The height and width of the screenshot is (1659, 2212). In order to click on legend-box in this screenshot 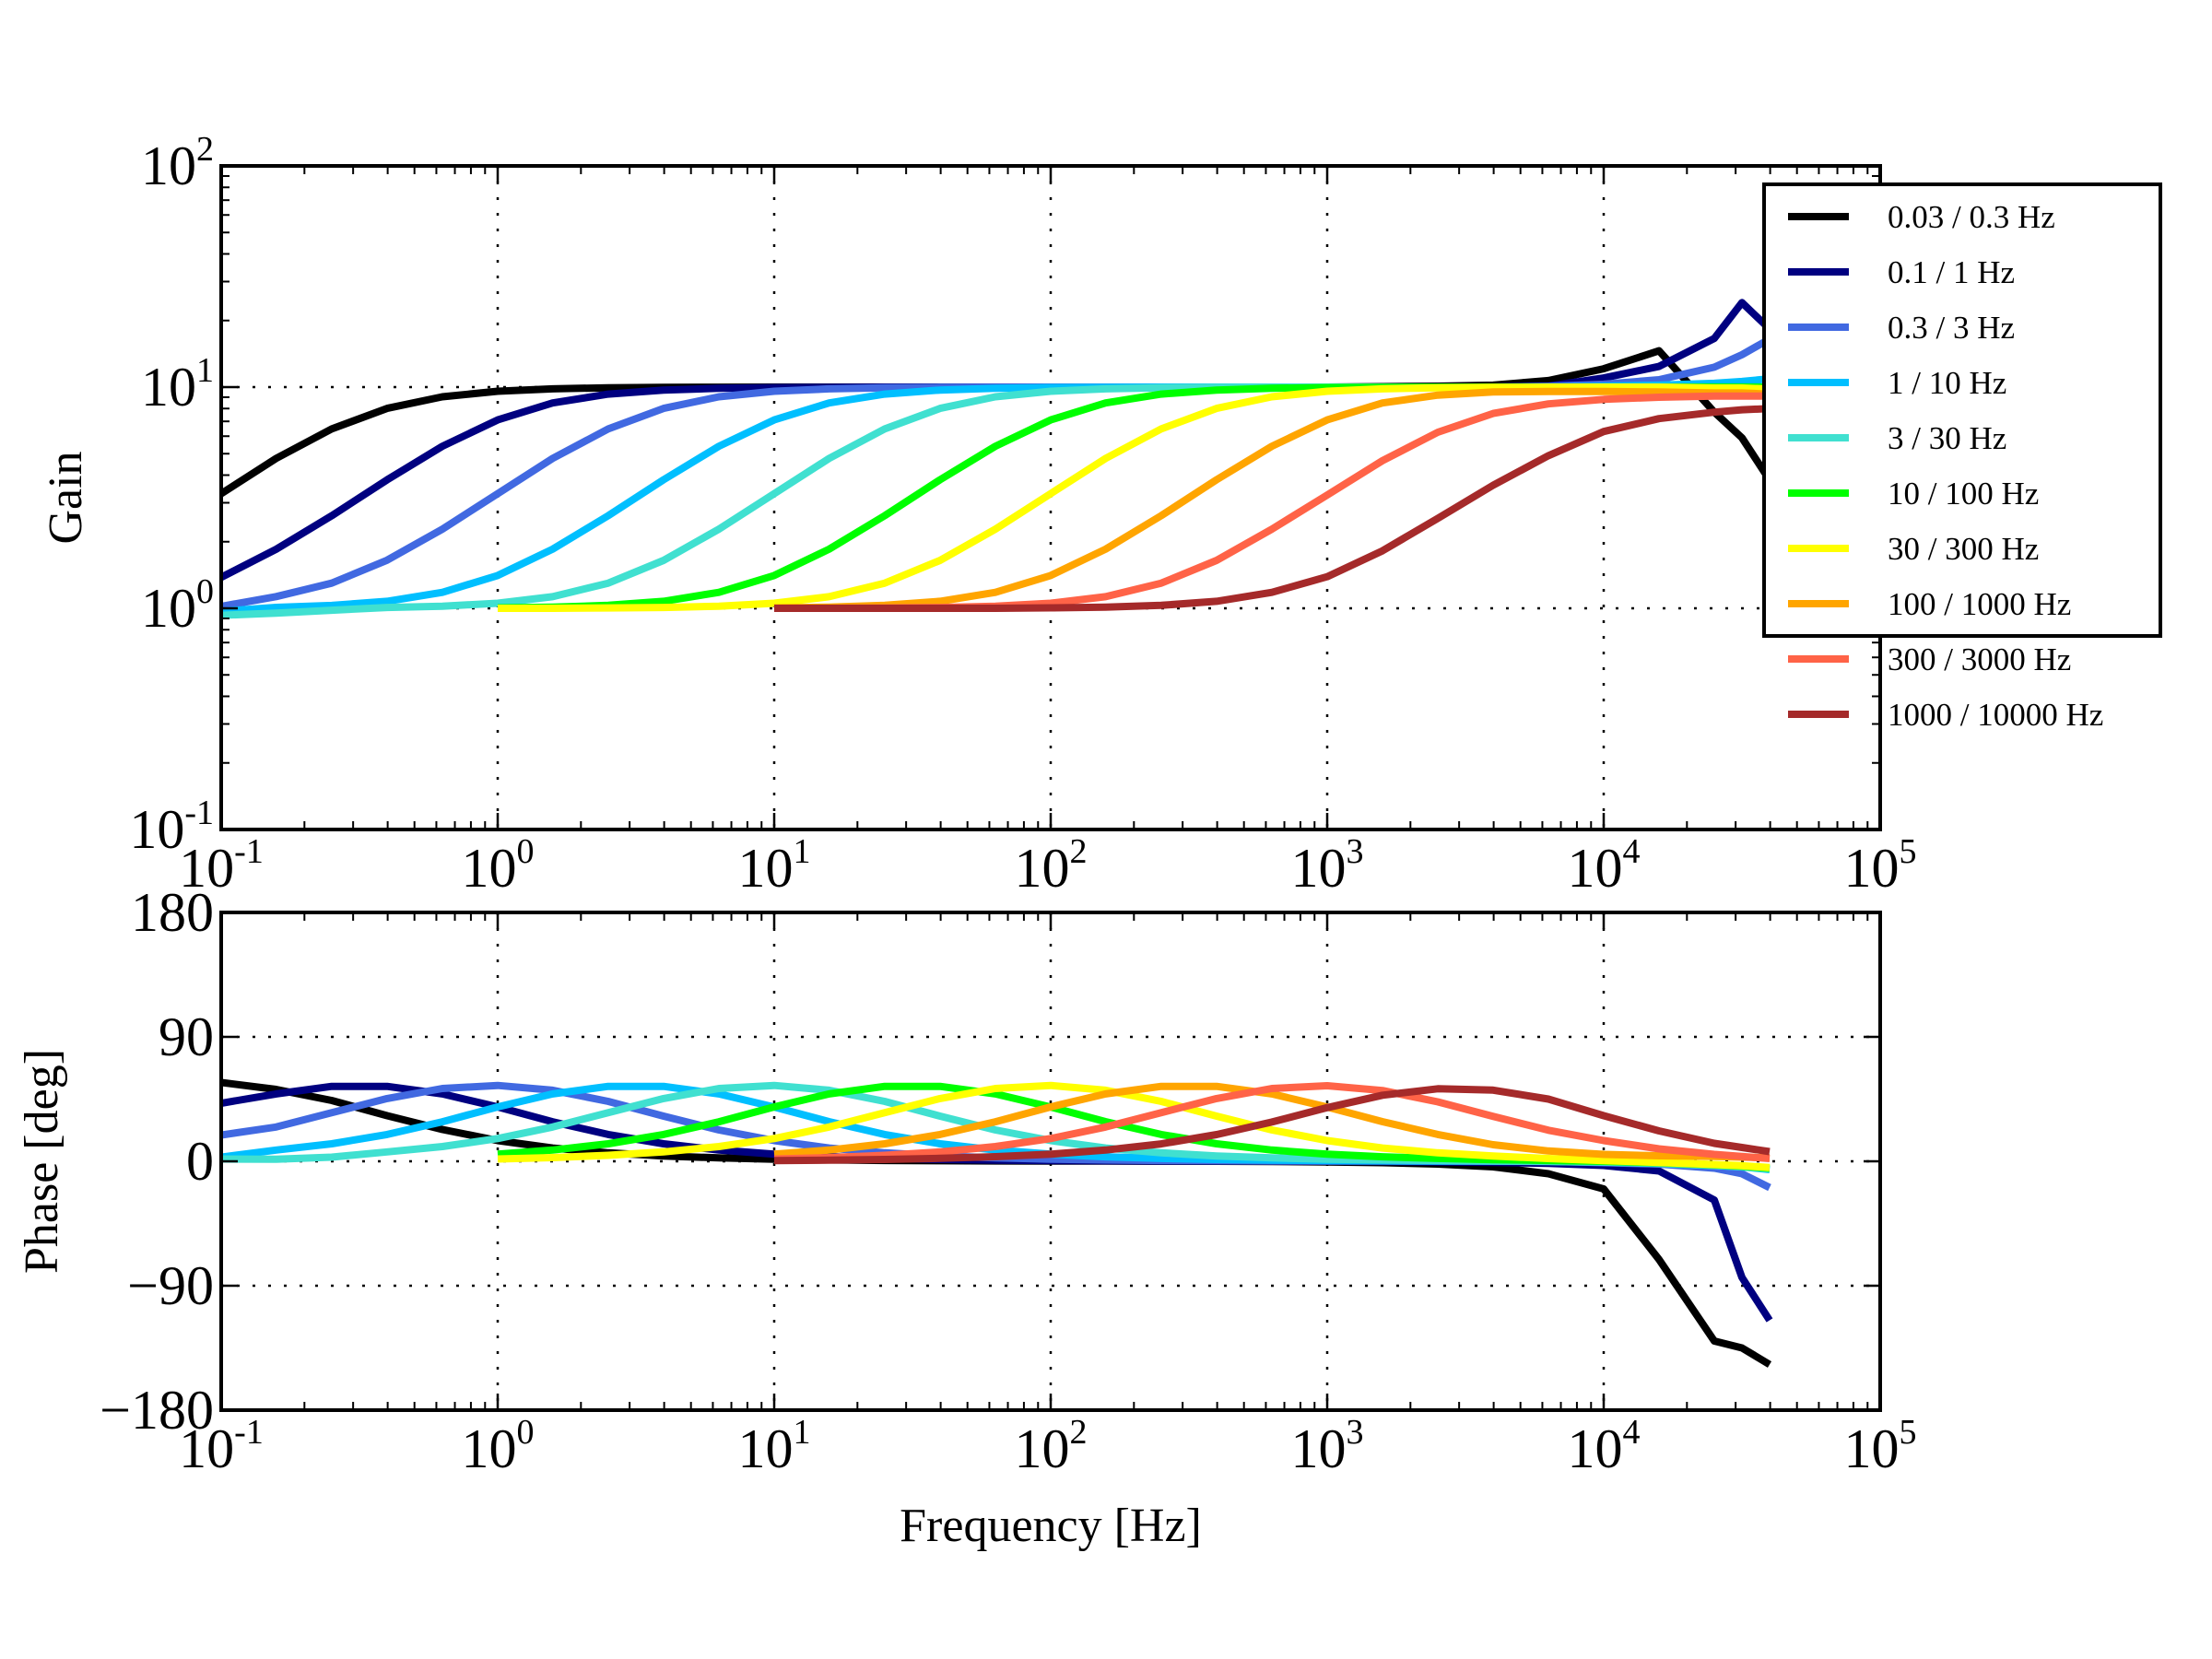, I will do `click(1962, 410)`.